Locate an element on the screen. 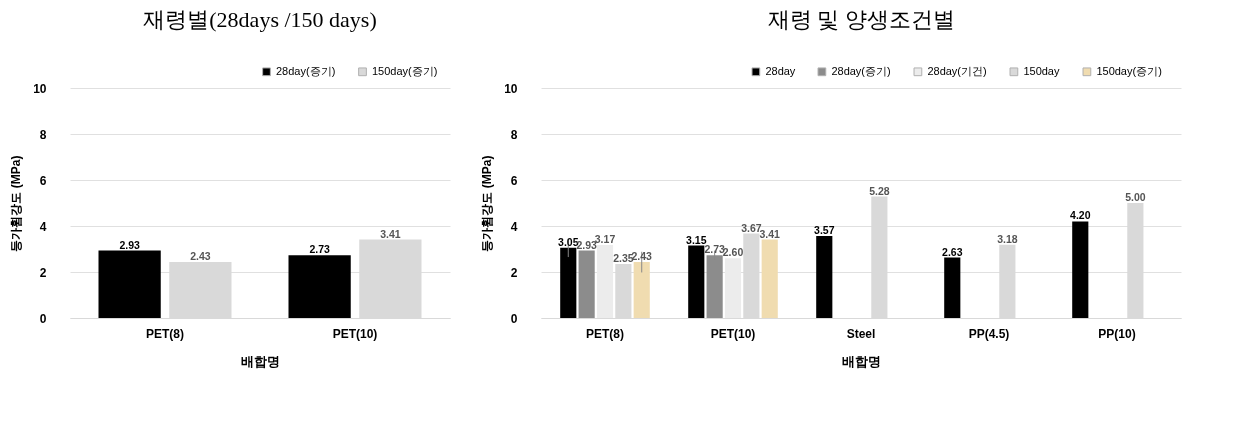 The image size is (1233, 421). legend-label: 150day is located at coordinates (1041, 70).